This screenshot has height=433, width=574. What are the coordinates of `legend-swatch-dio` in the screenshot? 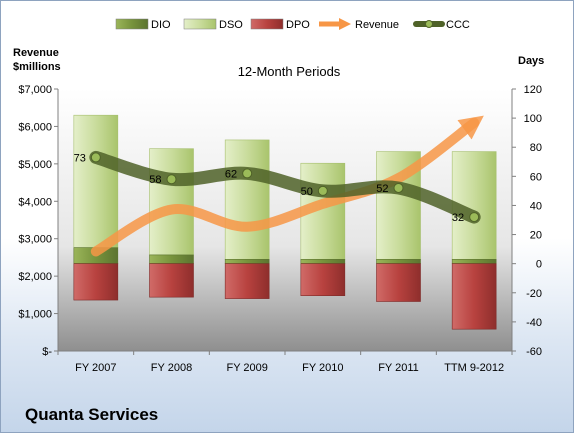 It's located at (132, 24).